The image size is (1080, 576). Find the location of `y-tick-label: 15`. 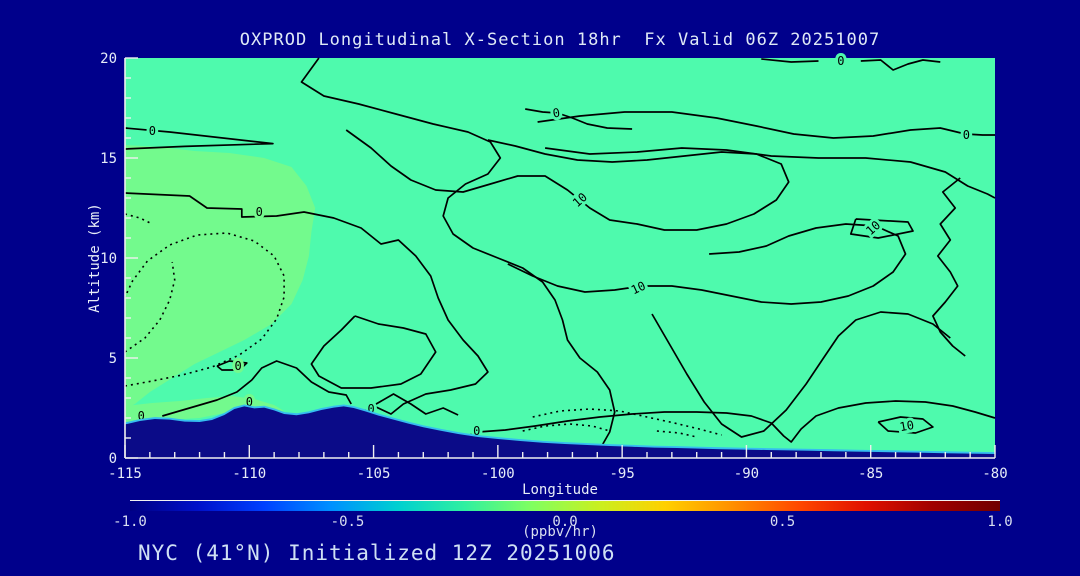

y-tick-label: 15 is located at coordinates (108, 159).